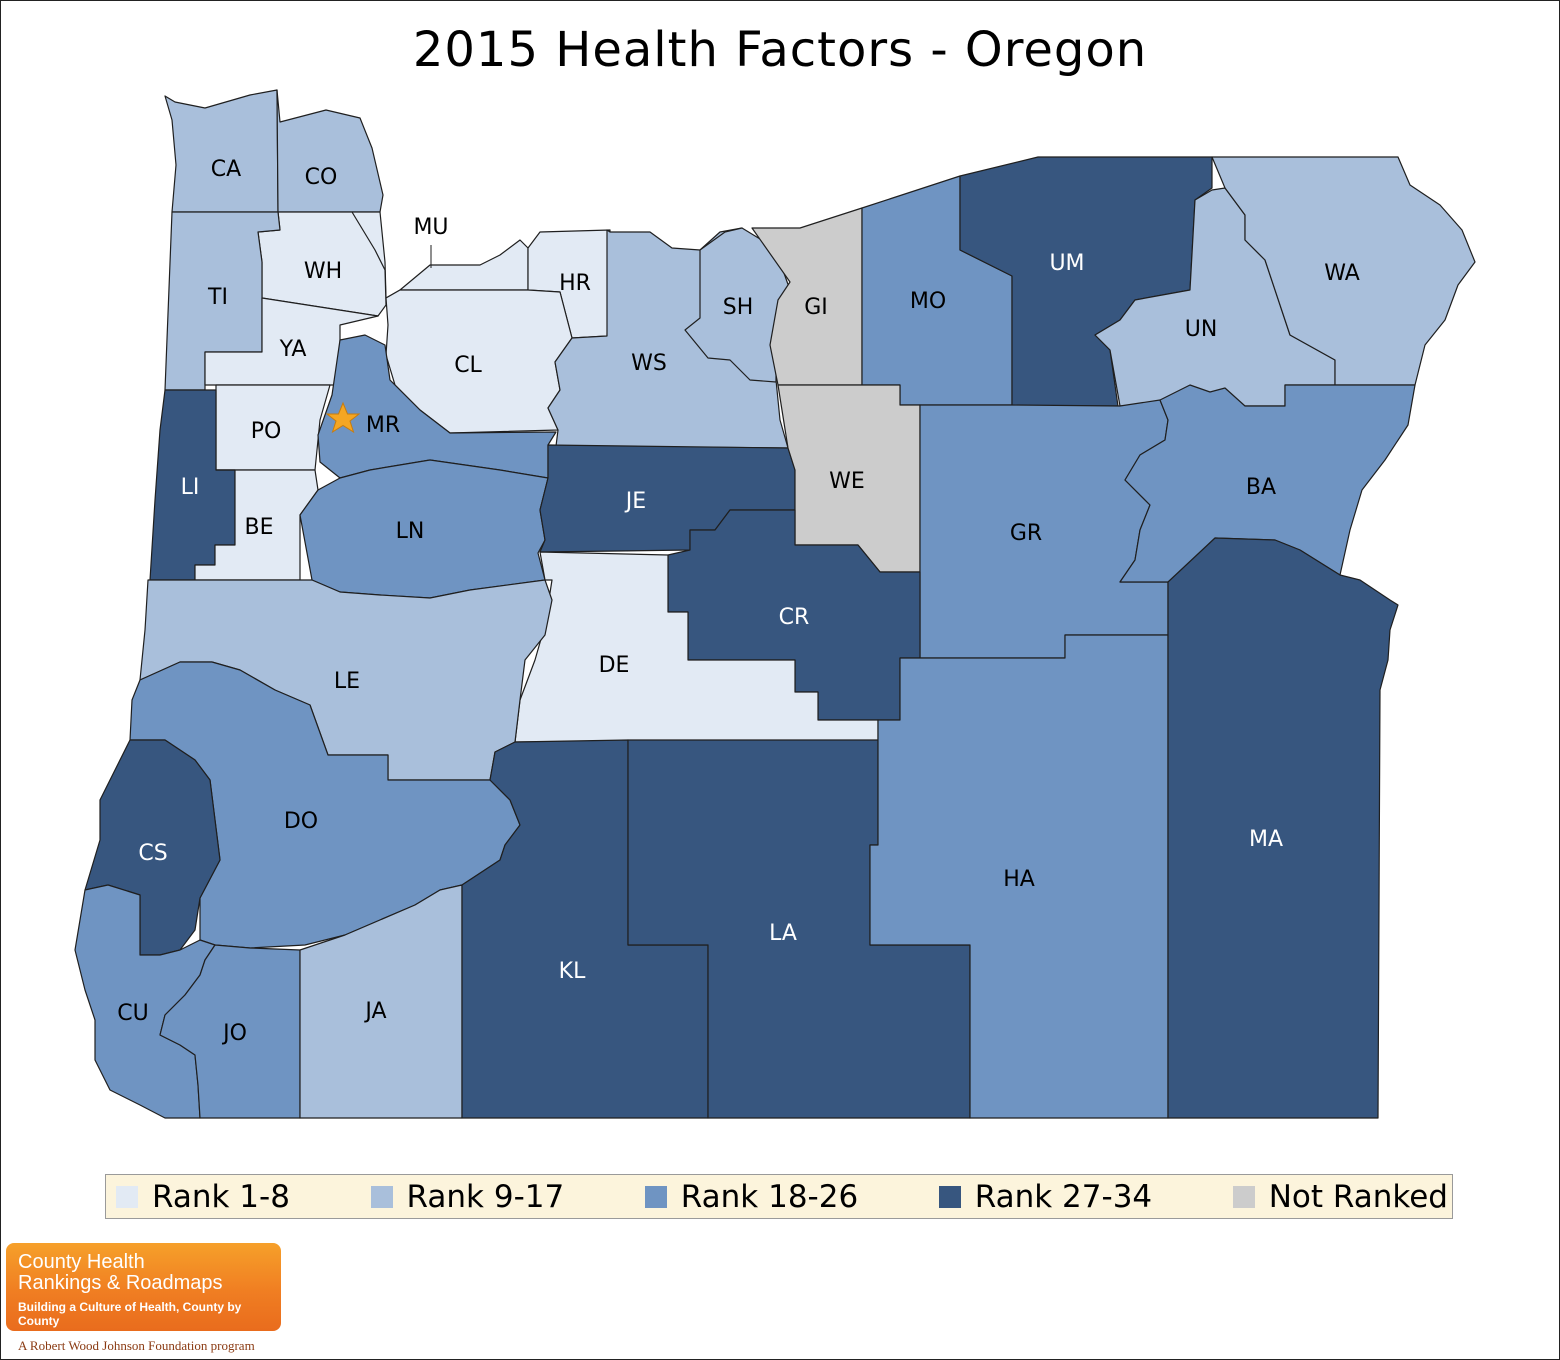 This screenshot has height=1360, width=1560. Describe the element at coordinates (221, 1196) in the screenshot. I see `legend-label: Rank 1-8` at that location.